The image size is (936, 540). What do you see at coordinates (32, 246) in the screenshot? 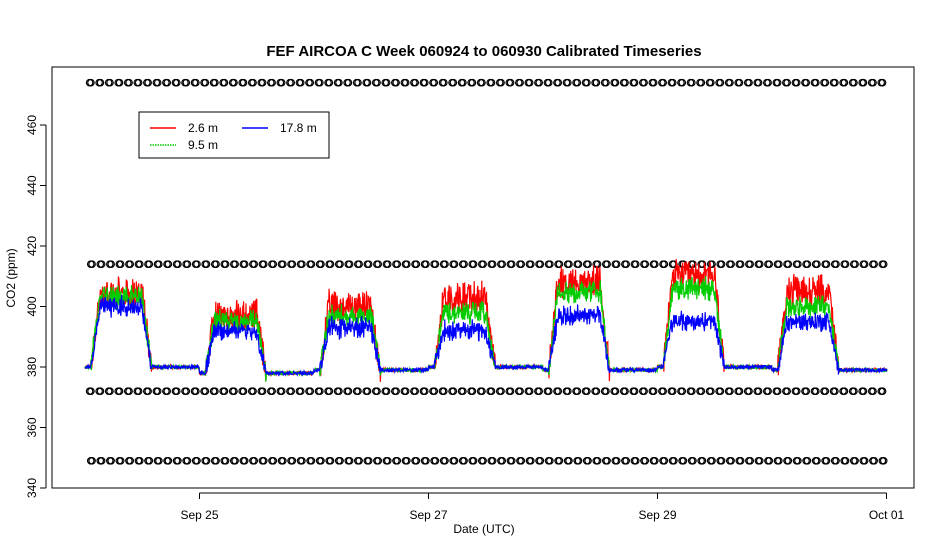
I see `y-tick-label: 420` at bounding box center [32, 246].